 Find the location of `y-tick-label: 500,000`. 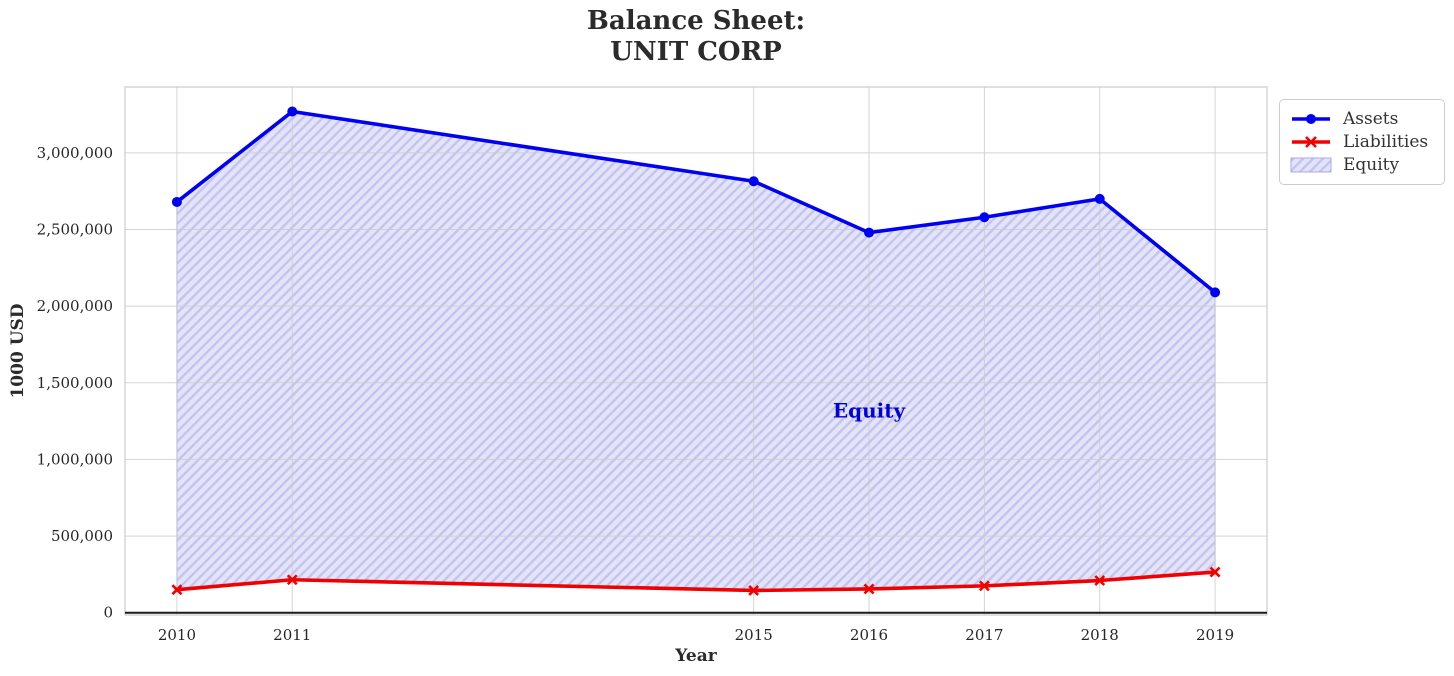

y-tick-label: 500,000 is located at coordinates (82, 536).